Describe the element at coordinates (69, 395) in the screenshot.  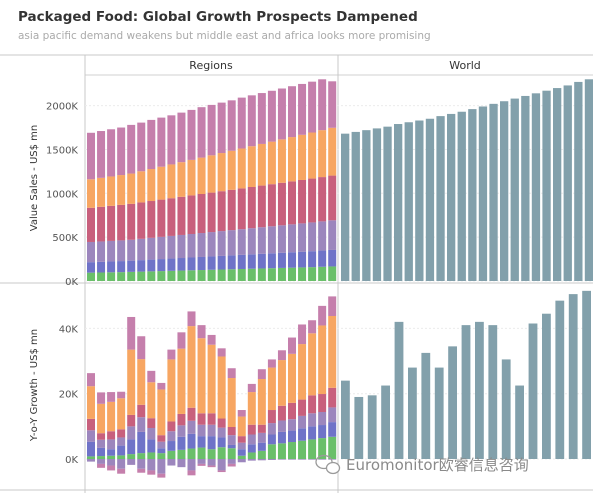
I see `y-ticks-yoy-growth: 0K 20K 40K` at that location.